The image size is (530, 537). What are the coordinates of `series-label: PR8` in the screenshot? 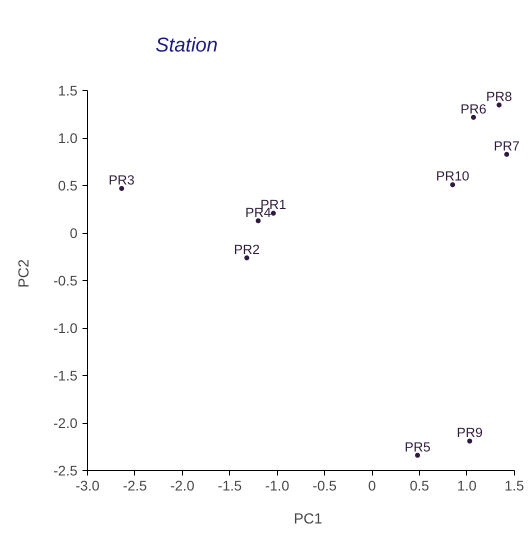 It's located at (499, 96).